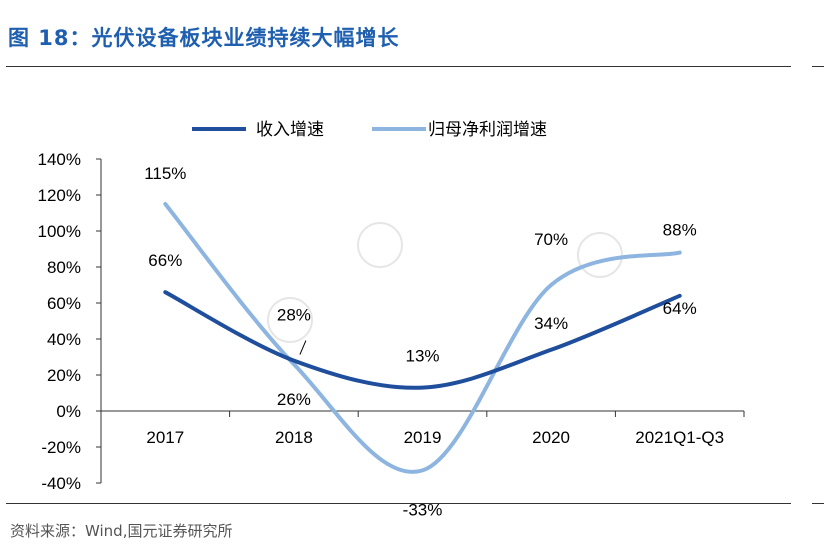  I want to click on bottom-rule-mark, so click(818, 503).